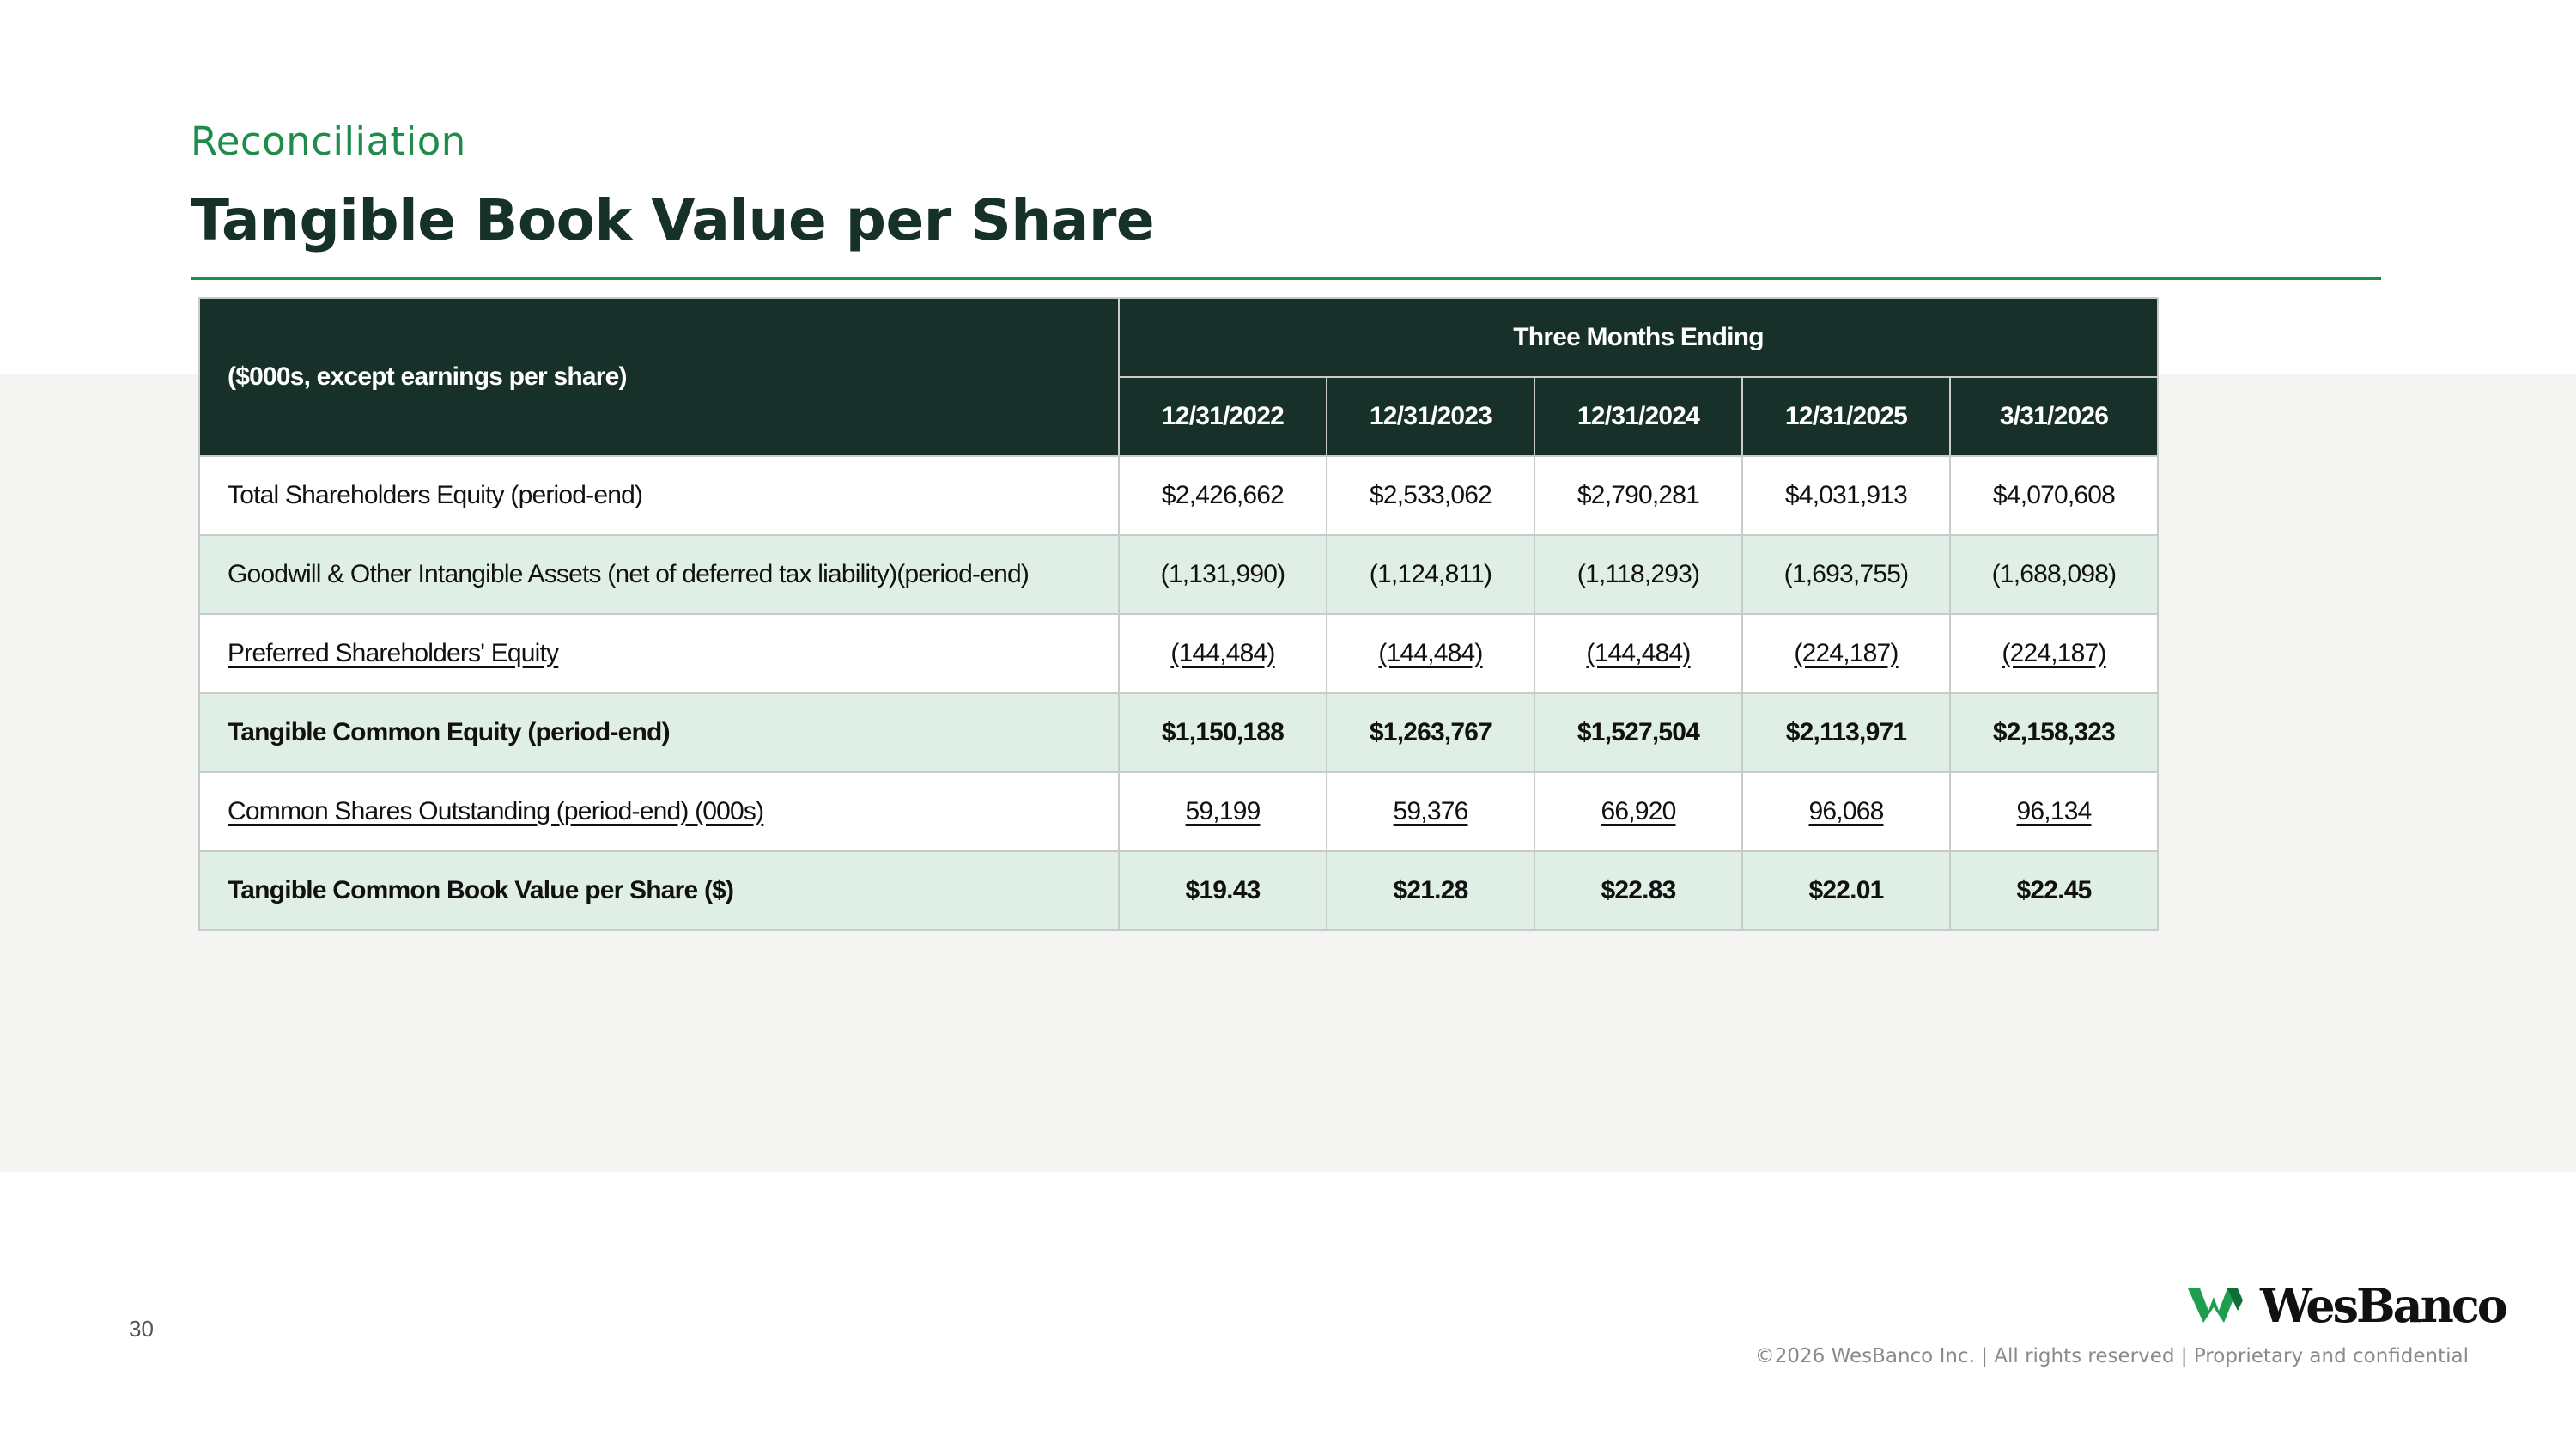 The height and width of the screenshot is (1449, 2576). Describe the element at coordinates (2384, 1305) in the screenshot. I see `logo-wordmark: WesBanco` at that location.